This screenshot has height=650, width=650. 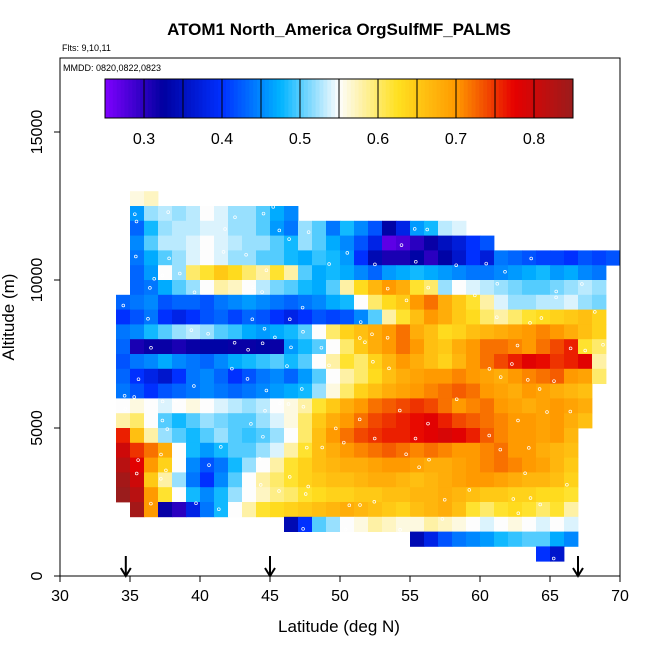 I want to click on x-tick-label: 70, so click(x=620, y=596).